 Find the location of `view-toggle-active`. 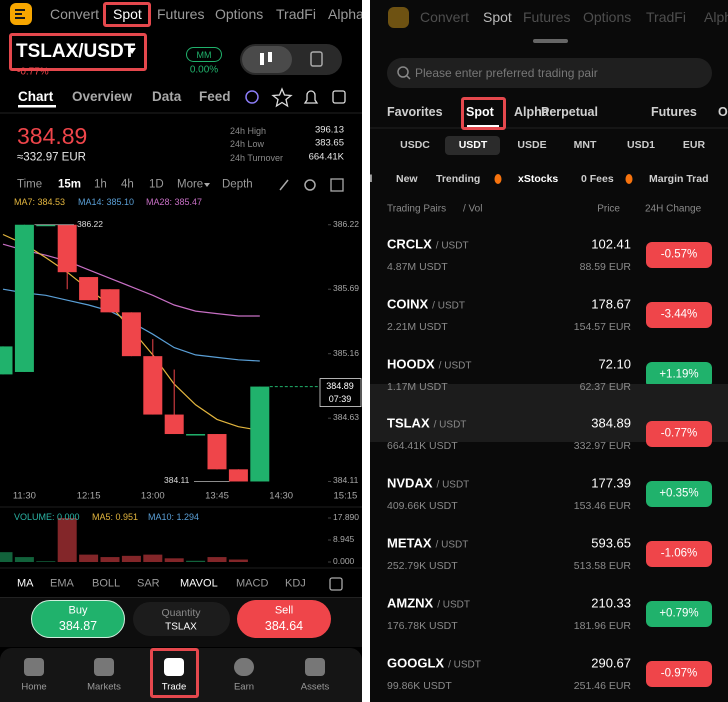

view-toggle-active is located at coordinates (267, 59).